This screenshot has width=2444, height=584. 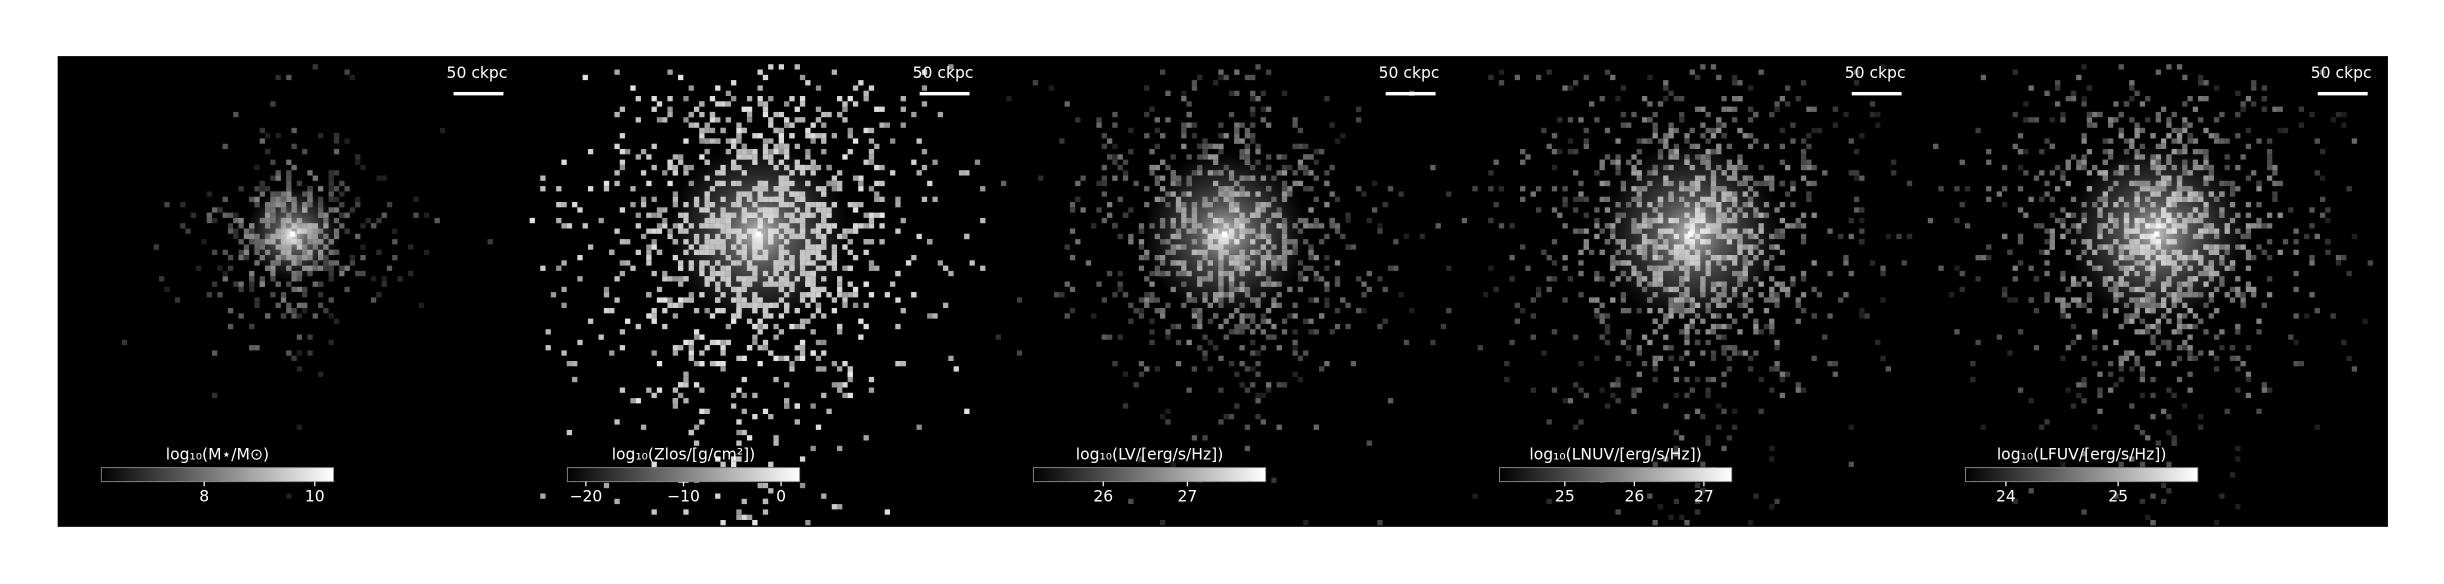 What do you see at coordinates (2006, 497) in the screenshot?
I see `colorbar-tick-label: 24` at bounding box center [2006, 497].